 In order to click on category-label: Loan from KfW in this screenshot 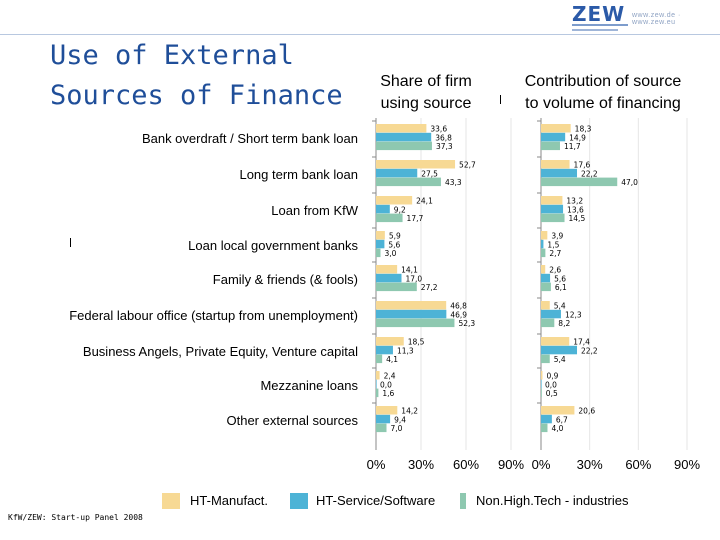, I will do `click(314, 210)`.